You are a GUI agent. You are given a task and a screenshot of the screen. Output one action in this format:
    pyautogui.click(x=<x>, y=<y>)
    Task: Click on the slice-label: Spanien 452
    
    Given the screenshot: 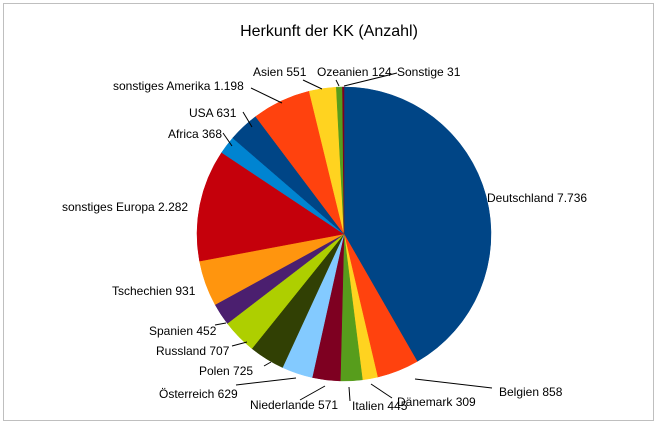 What is the action you would take?
    pyautogui.click(x=183, y=331)
    